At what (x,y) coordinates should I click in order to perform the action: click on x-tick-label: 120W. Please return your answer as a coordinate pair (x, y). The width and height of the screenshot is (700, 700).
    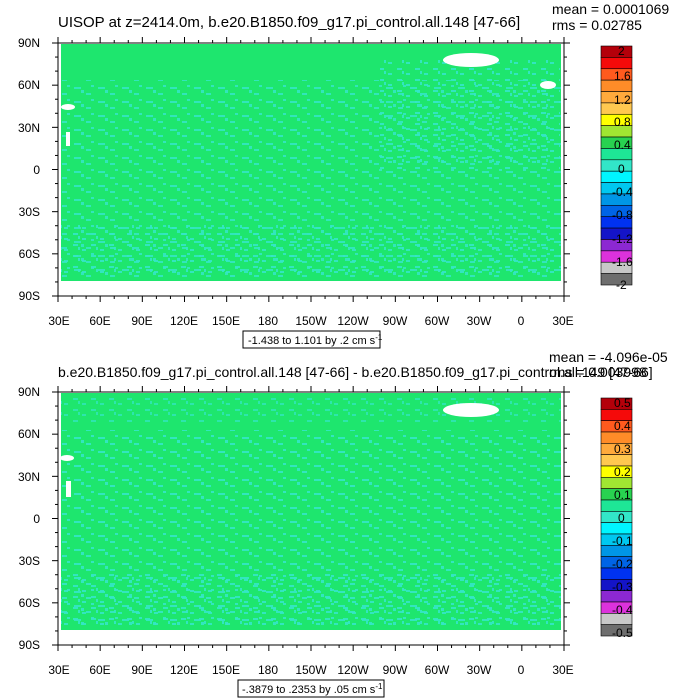
    Looking at the image, I should click on (353, 670).